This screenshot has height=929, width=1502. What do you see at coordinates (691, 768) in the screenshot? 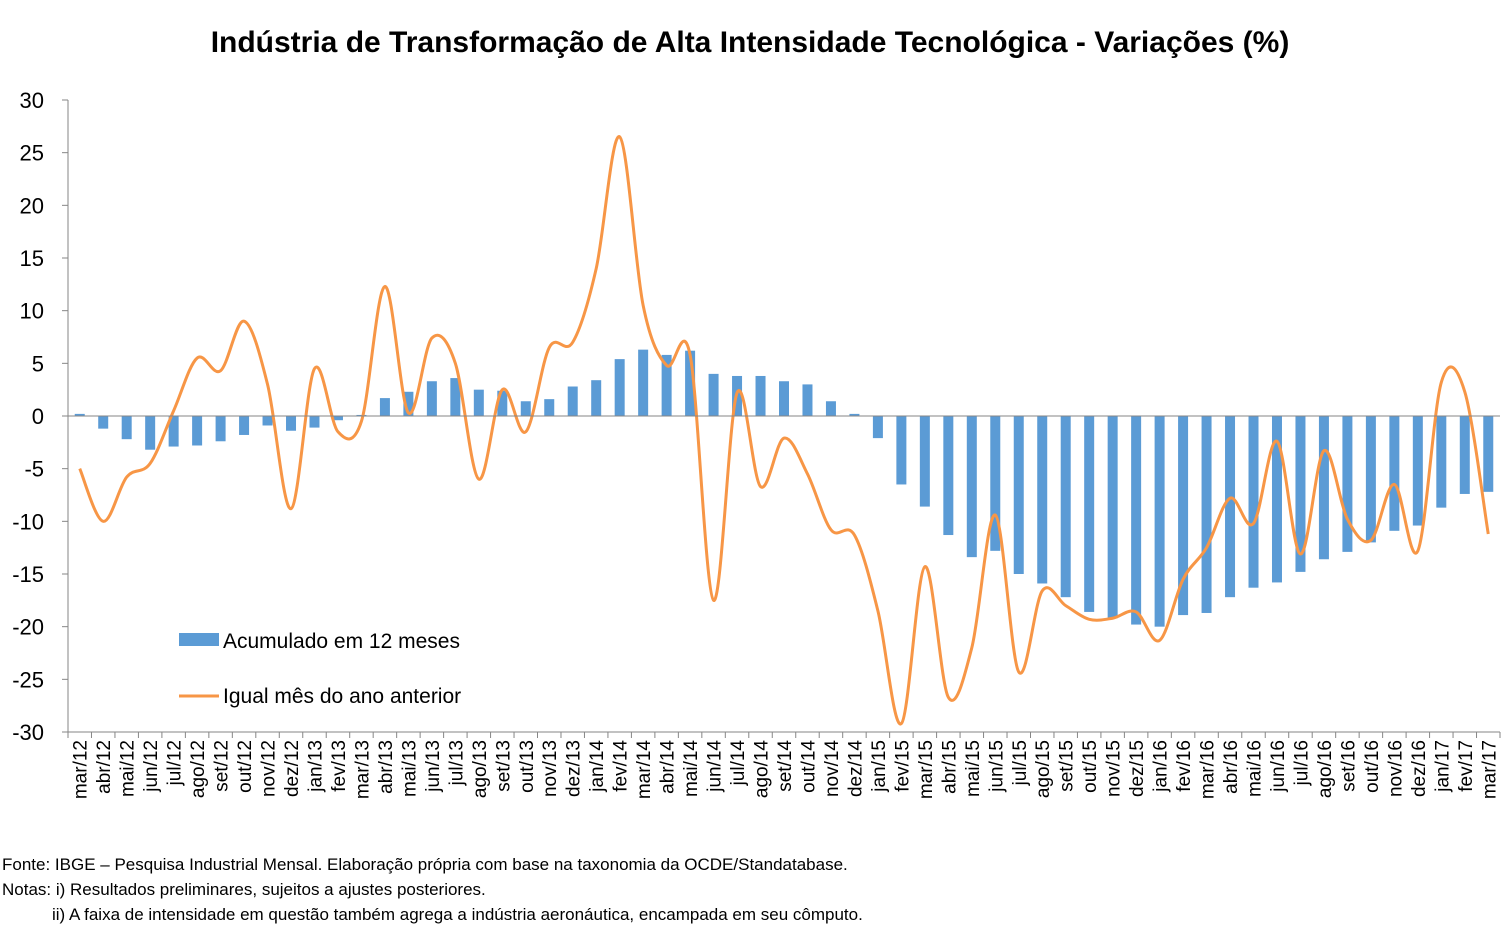
I see `x-tick-label: mai/14` at bounding box center [691, 768].